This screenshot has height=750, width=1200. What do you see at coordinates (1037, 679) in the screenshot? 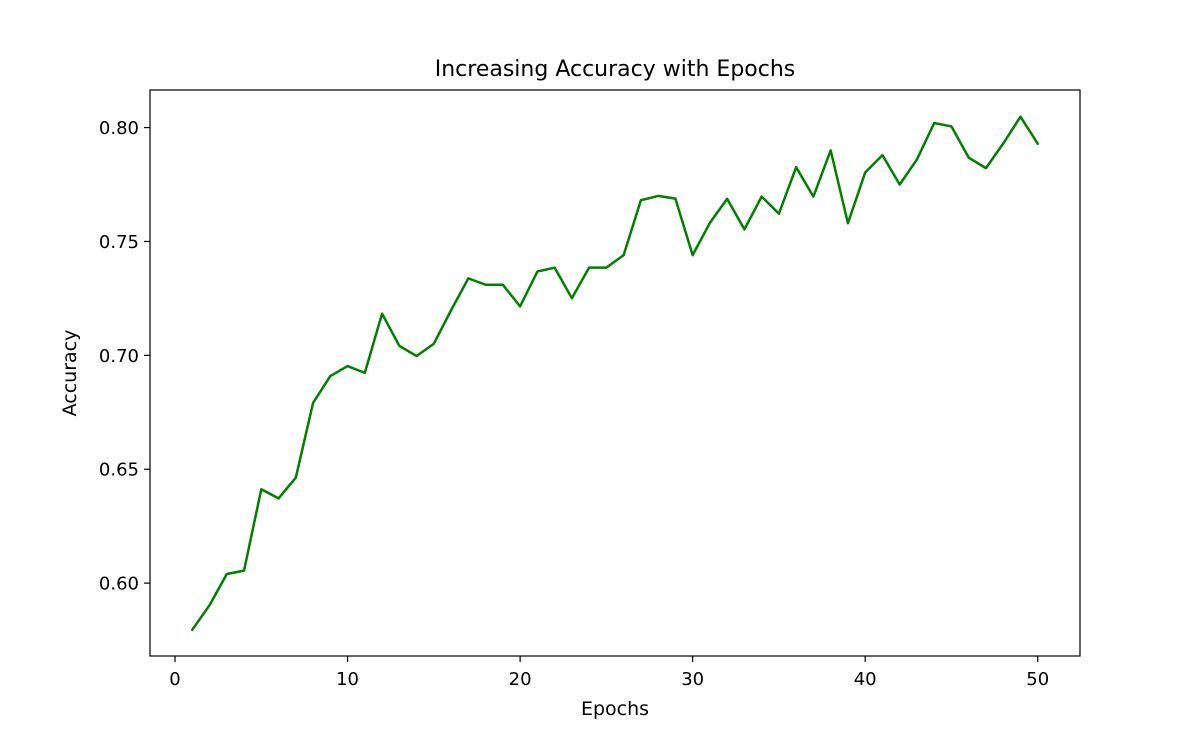
I see `x-tick-label: 50` at bounding box center [1037, 679].